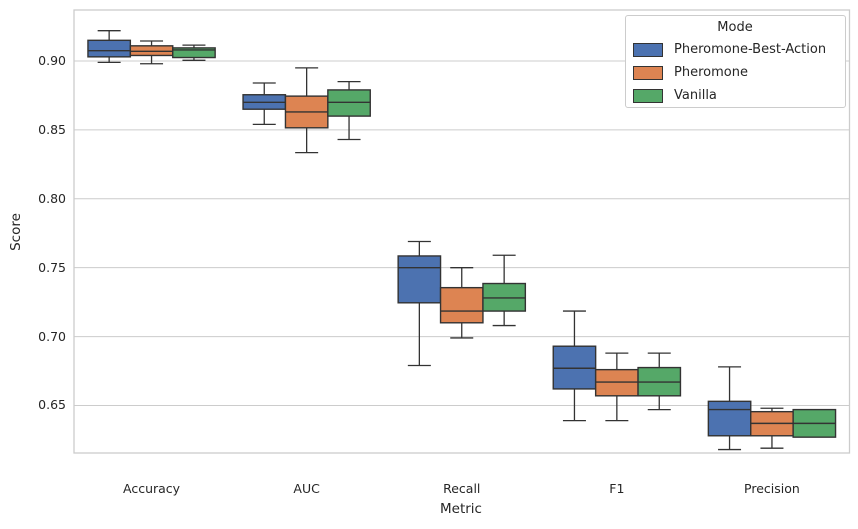 This screenshot has height=529, width=858. Describe the element at coordinates (52, 405) in the screenshot. I see `y-tick-0.65: 0.65` at that location.